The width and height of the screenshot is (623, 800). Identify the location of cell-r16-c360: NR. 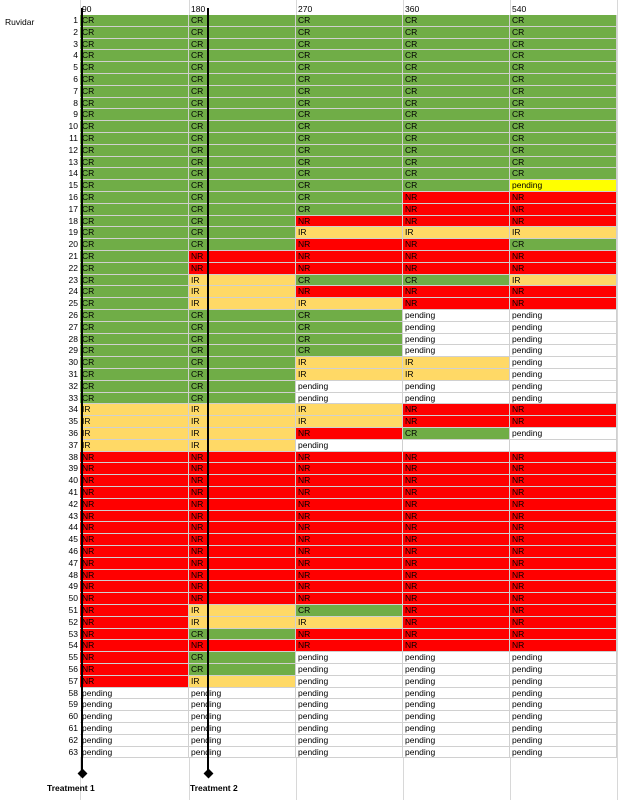
(456, 198).